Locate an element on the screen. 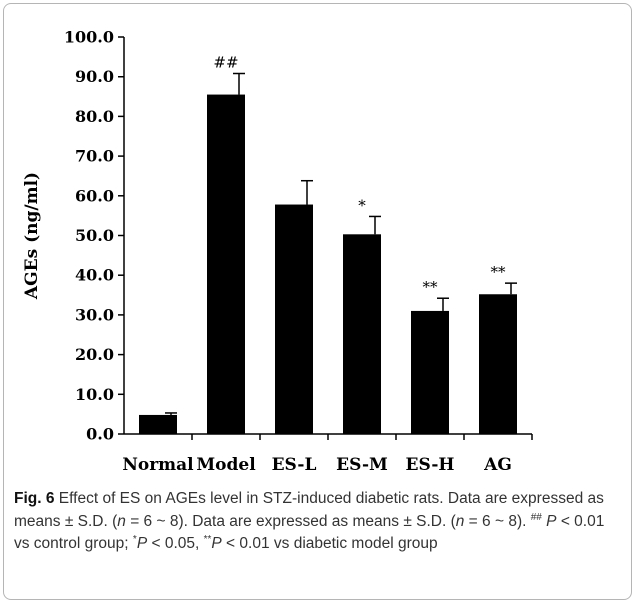  x-tick-label: AG is located at coordinates (497, 465).